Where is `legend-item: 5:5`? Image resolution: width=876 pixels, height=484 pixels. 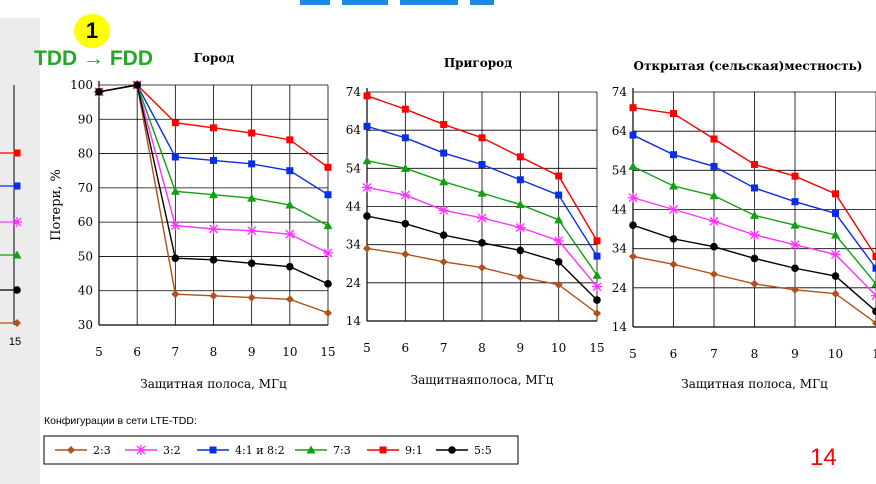 legend-item: 5:5 is located at coordinates (464, 450).